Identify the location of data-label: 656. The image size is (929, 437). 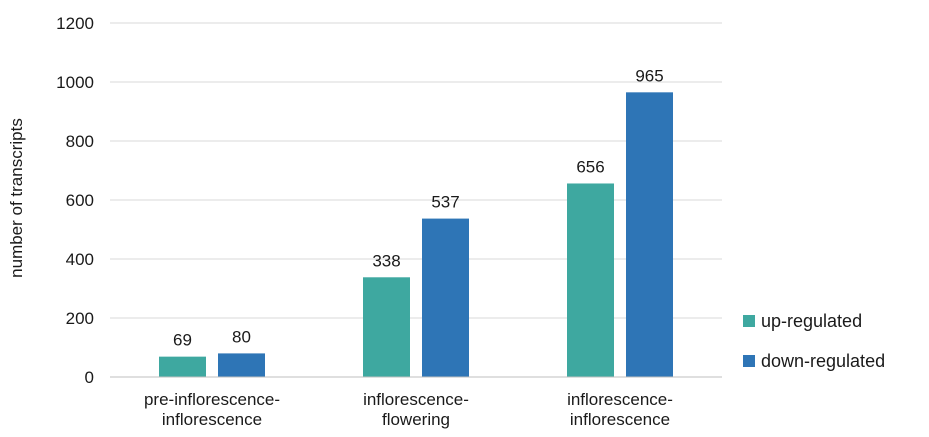
(590, 166).